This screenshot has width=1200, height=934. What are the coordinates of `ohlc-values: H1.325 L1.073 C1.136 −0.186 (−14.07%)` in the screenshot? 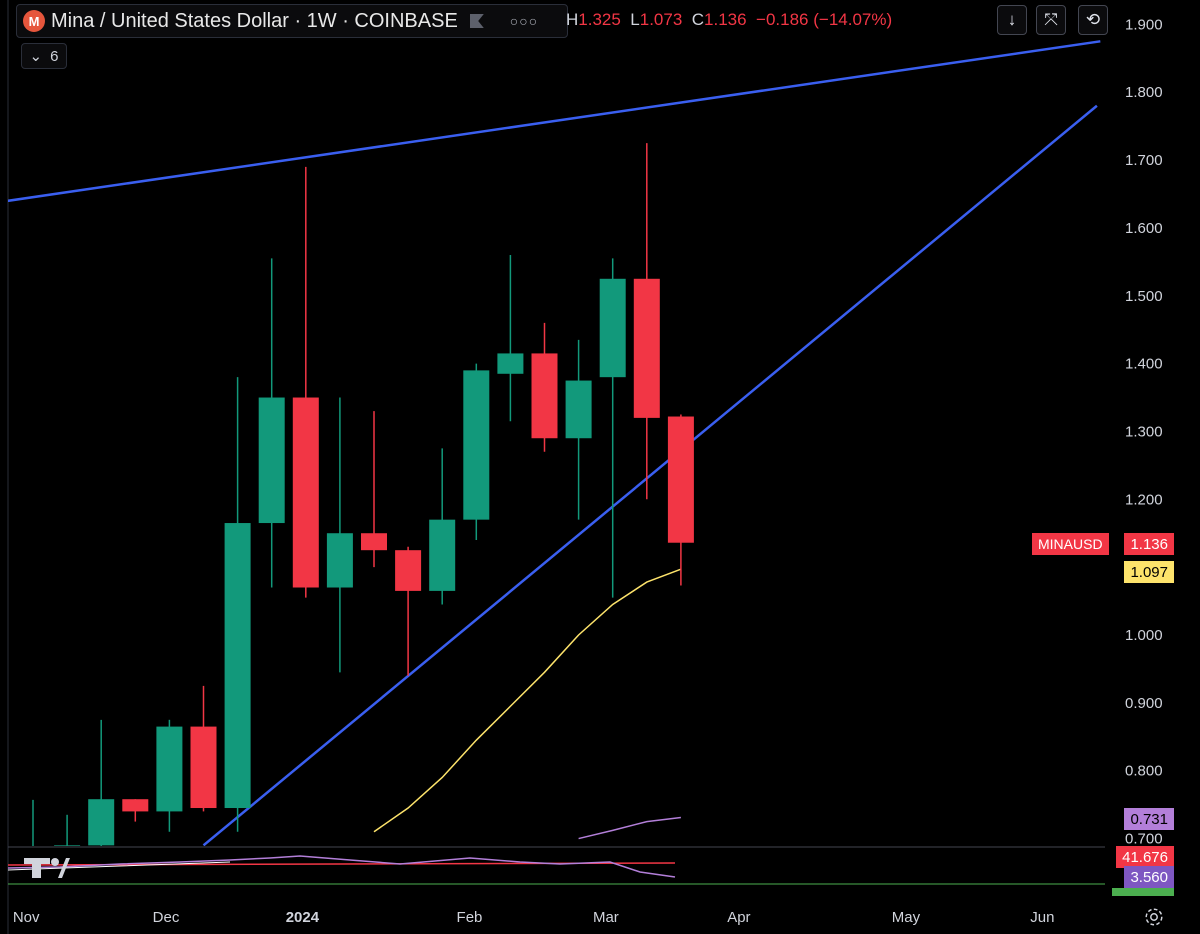 It's located at (729, 19).